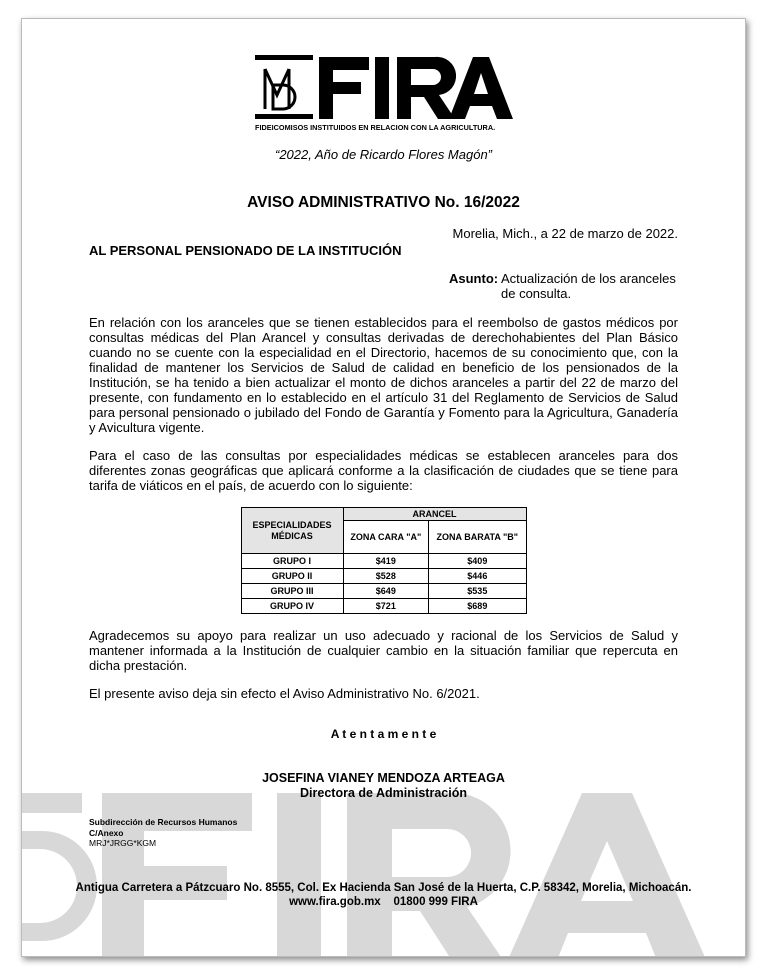 This screenshot has height=975, width=765. What do you see at coordinates (106, 832) in the screenshot?
I see `cc-line: C/Anexo` at bounding box center [106, 832].